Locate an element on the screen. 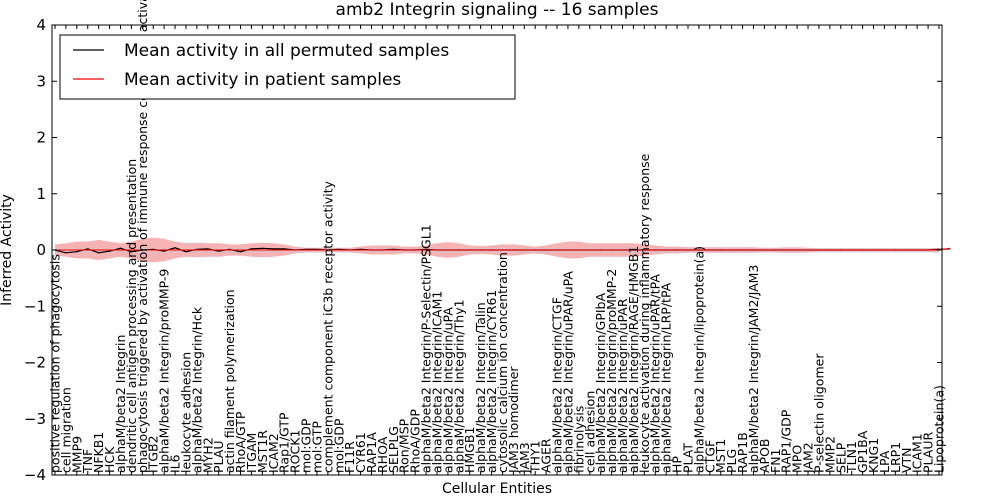 The image size is (1000, 500). x-tick-label-30: RHOA is located at coordinates (382, 454).